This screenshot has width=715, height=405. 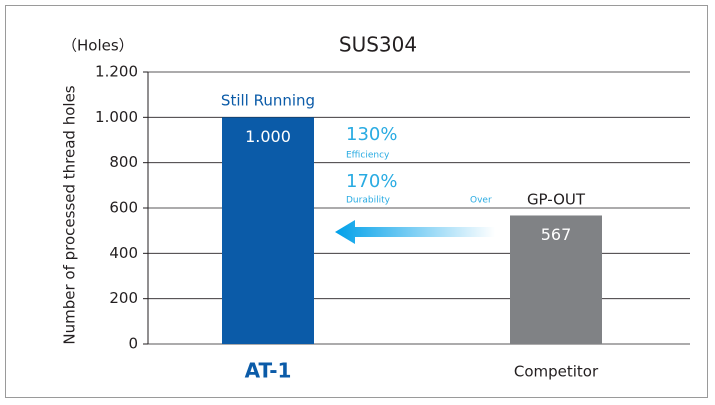 What do you see at coordinates (123, 298) in the screenshot?
I see `y-tick-label: 200` at bounding box center [123, 298].